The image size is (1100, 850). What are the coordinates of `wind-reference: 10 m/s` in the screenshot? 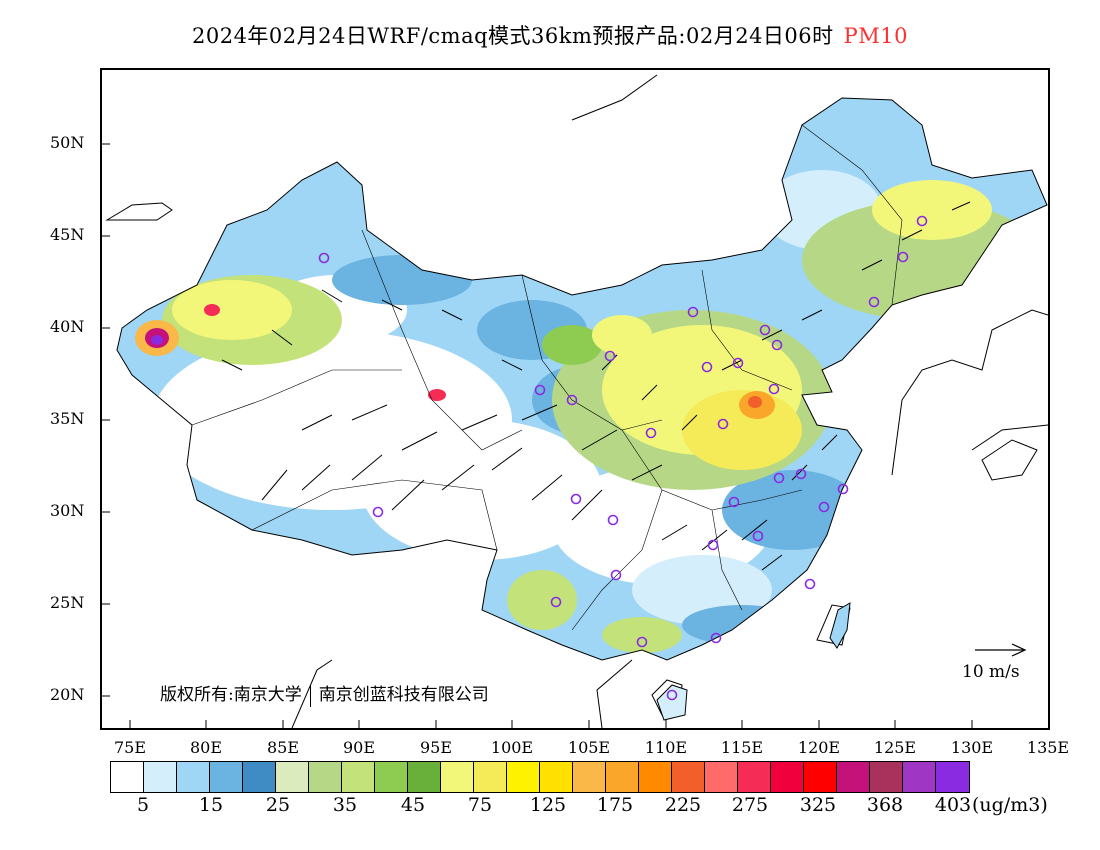 It's located at (1005, 662).